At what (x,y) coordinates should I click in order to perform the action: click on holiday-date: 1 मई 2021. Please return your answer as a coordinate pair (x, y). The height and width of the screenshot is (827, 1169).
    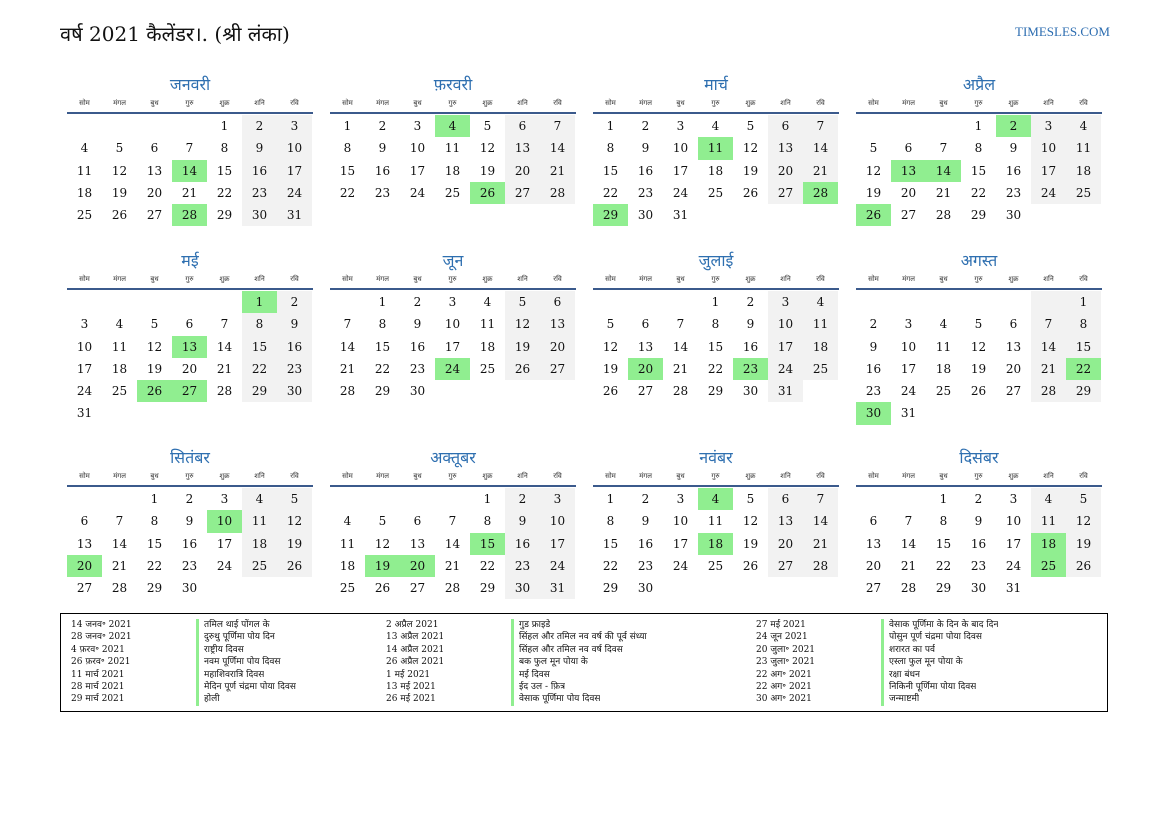
    Looking at the image, I should click on (408, 674).